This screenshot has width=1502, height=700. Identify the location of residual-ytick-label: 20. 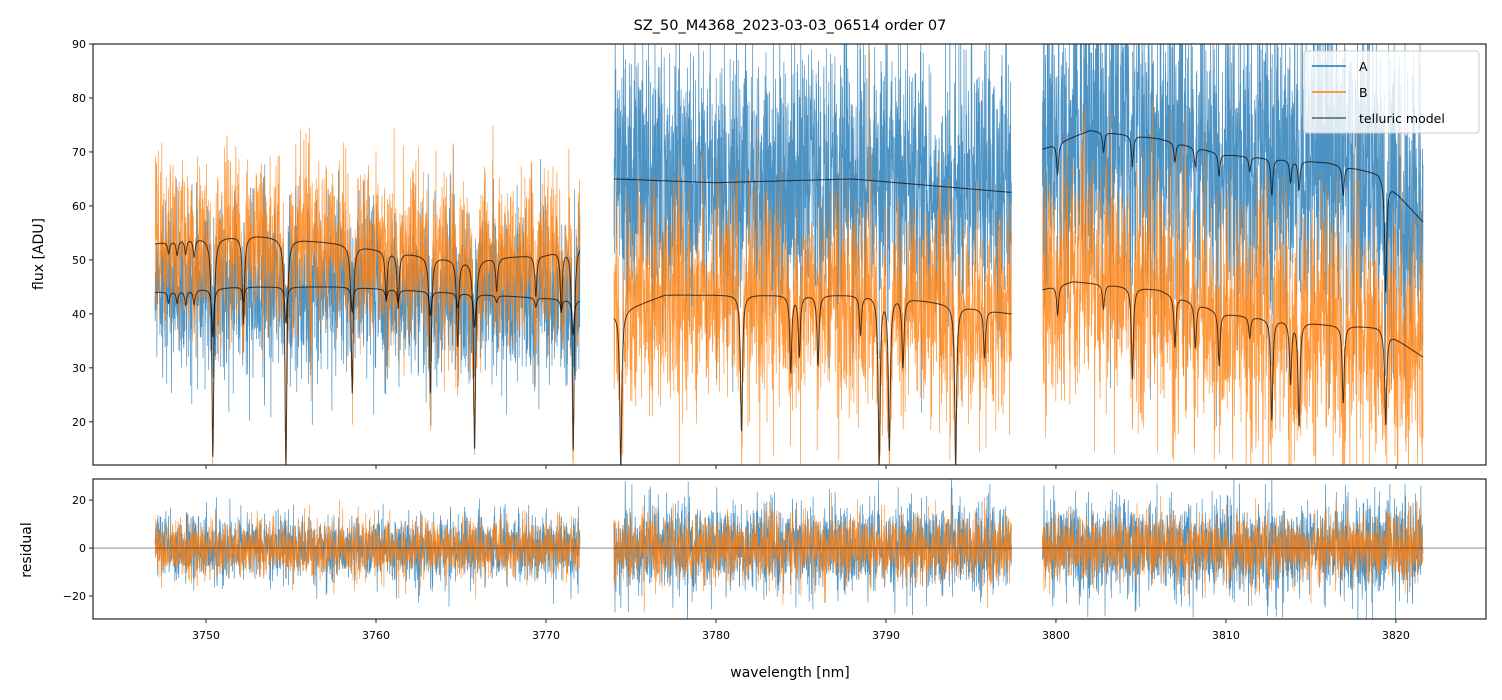
(79, 500).